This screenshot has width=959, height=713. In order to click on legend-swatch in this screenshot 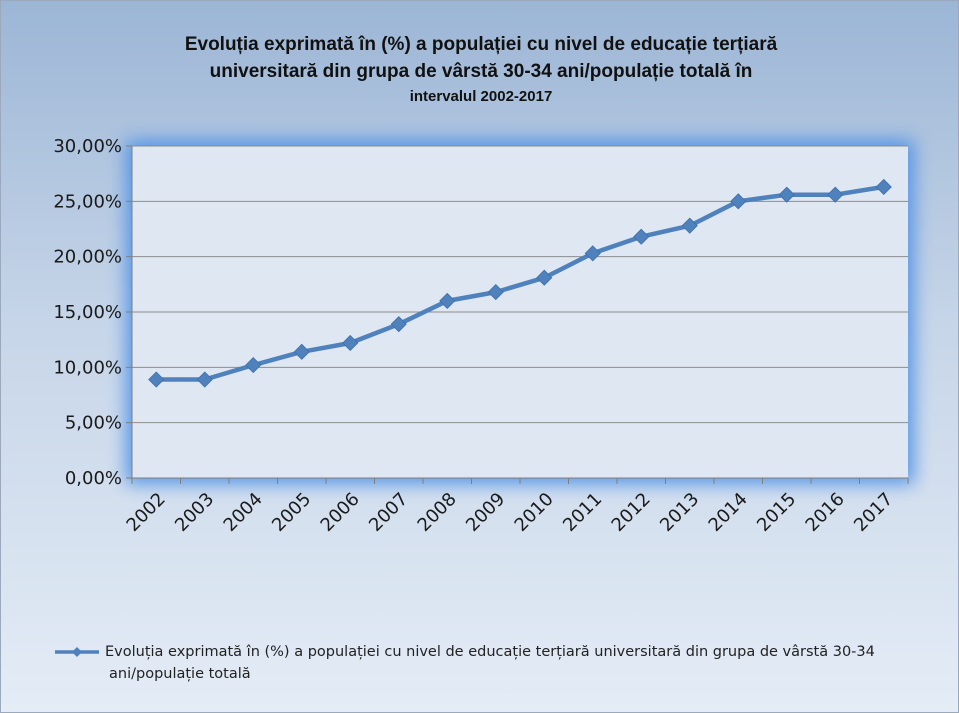, I will do `click(77, 652)`.